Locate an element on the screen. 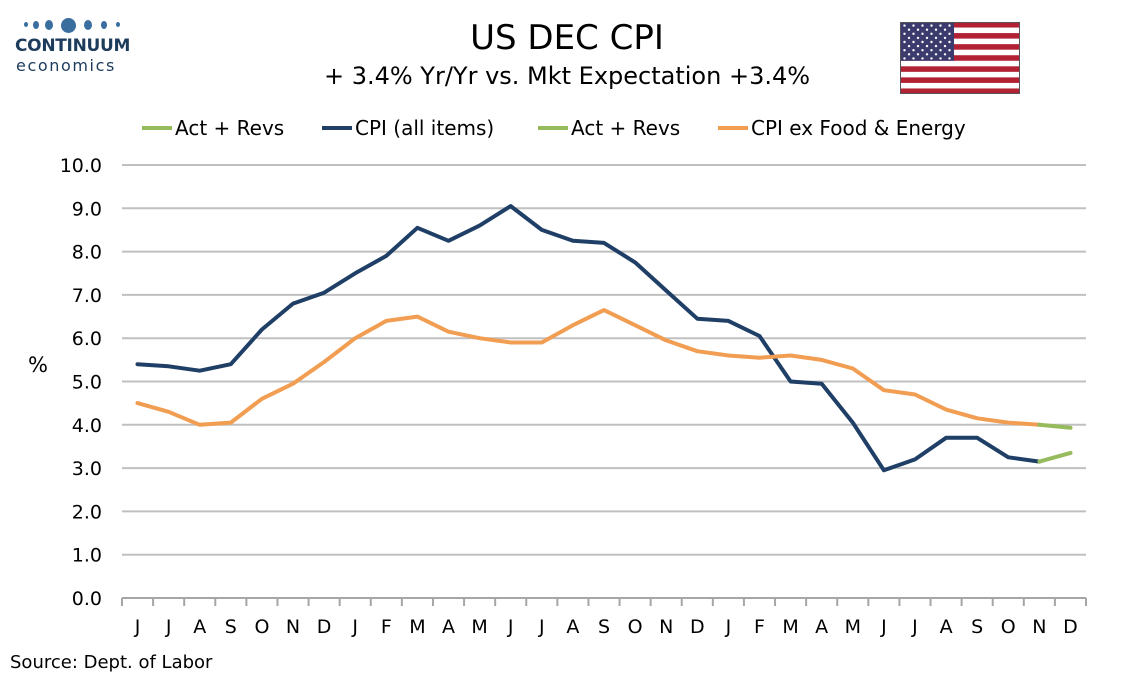 Image resolution: width=1134 pixels, height=680 pixels. y-tick-label: 1.0 is located at coordinates (87, 556).